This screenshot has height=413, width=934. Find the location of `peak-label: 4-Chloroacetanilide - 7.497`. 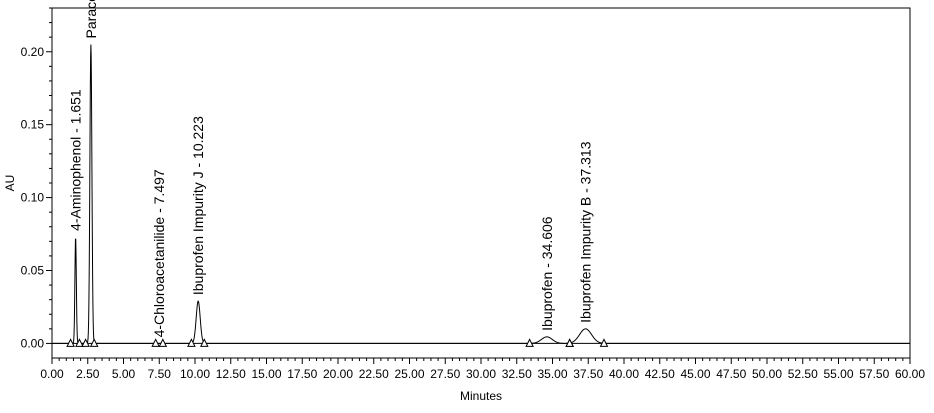

peak-label: 4-Chloroacetanilide - 7.497 is located at coordinates (159, 253).